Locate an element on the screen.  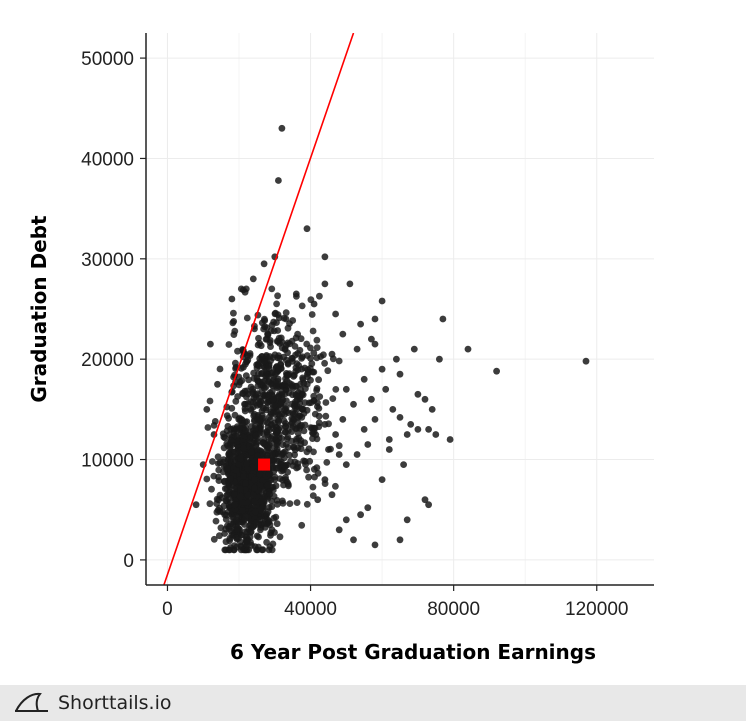
brand-name: Shorttails.io is located at coordinates (115, 703).